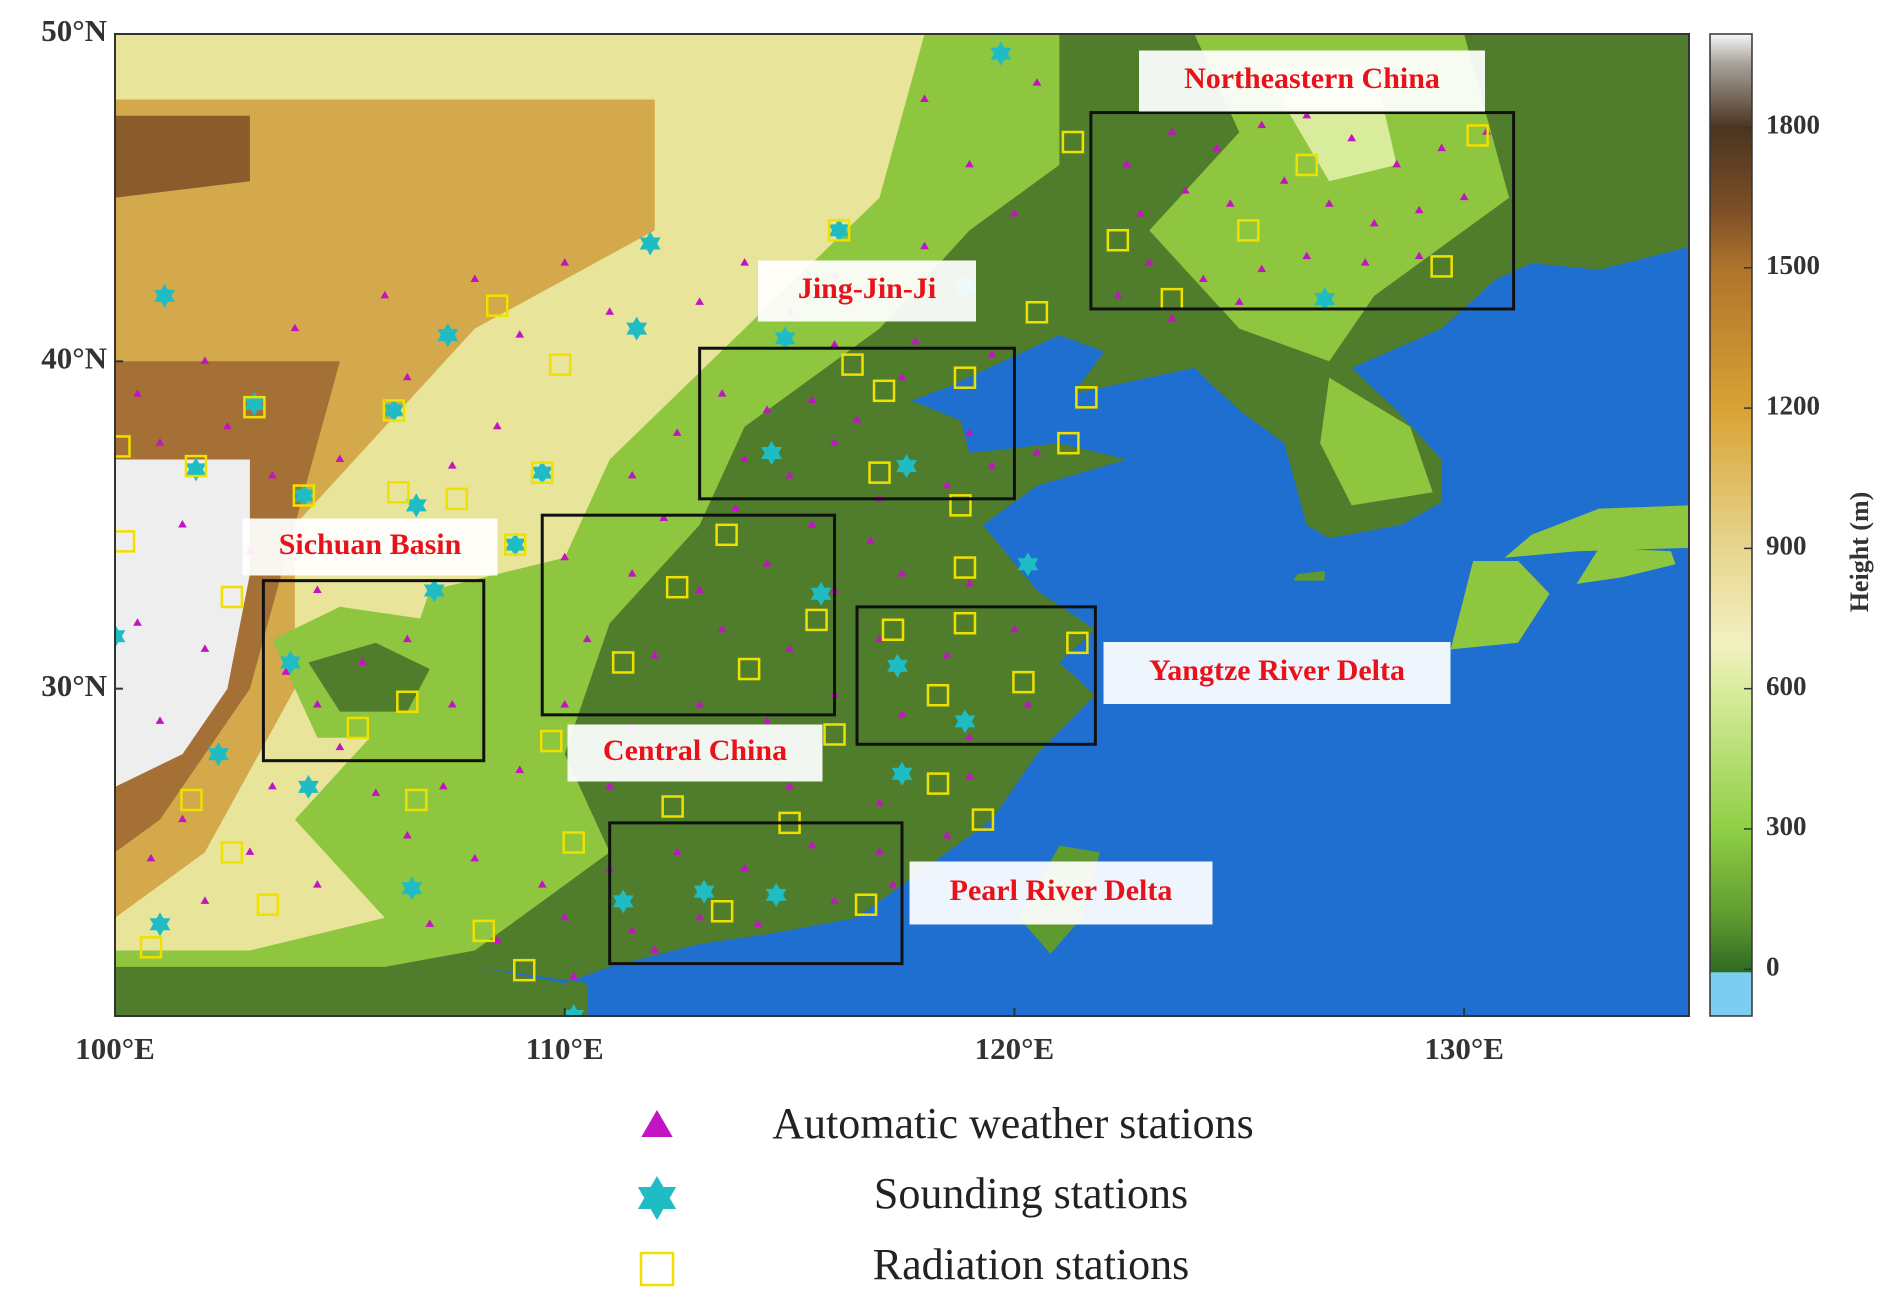  What do you see at coordinates (1793, 265) in the screenshot?
I see `colorbar-tick-label: 1500` at bounding box center [1793, 265].